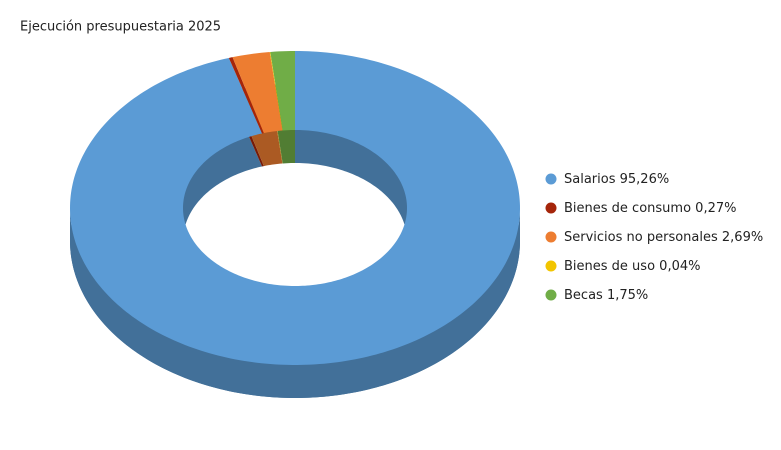 The image size is (781, 450). I want to click on legend-value: 2,69%, so click(742, 237).